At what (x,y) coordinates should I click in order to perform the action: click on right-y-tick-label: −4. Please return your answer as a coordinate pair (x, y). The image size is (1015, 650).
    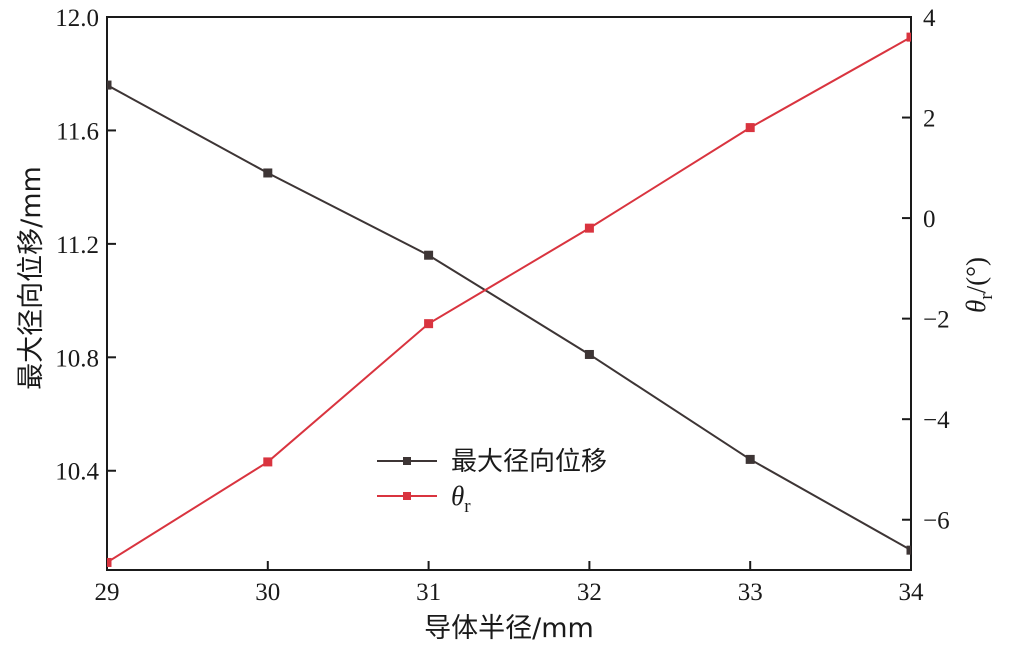
    Looking at the image, I should click on (936, 420).